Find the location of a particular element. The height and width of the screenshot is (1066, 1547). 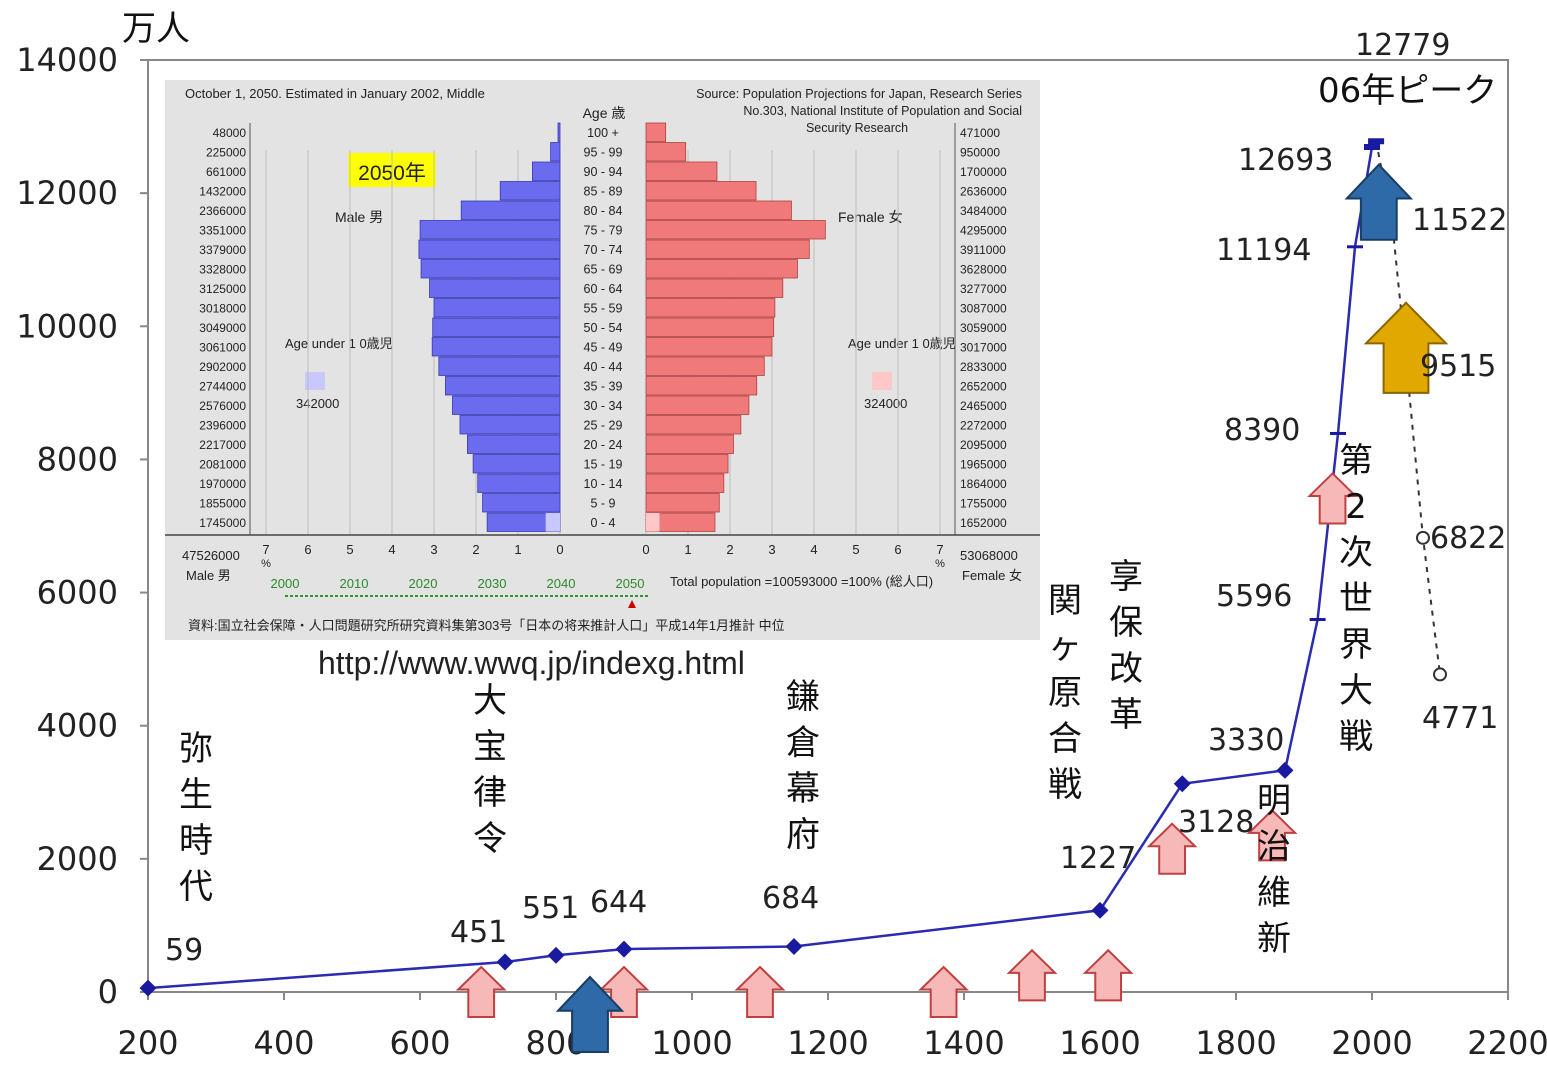

female-value-label: 1755000 is located at coordinates (983, 504).